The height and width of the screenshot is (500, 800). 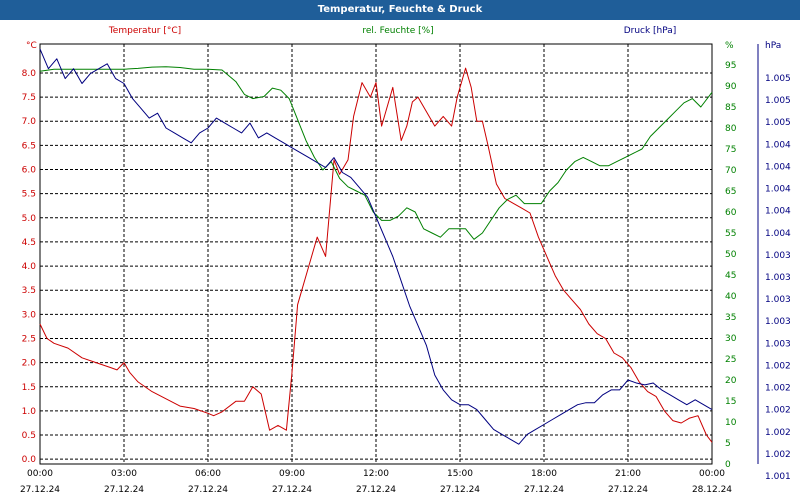 I want to click on y-unit-humidity: %, so click(x=729, y=46).